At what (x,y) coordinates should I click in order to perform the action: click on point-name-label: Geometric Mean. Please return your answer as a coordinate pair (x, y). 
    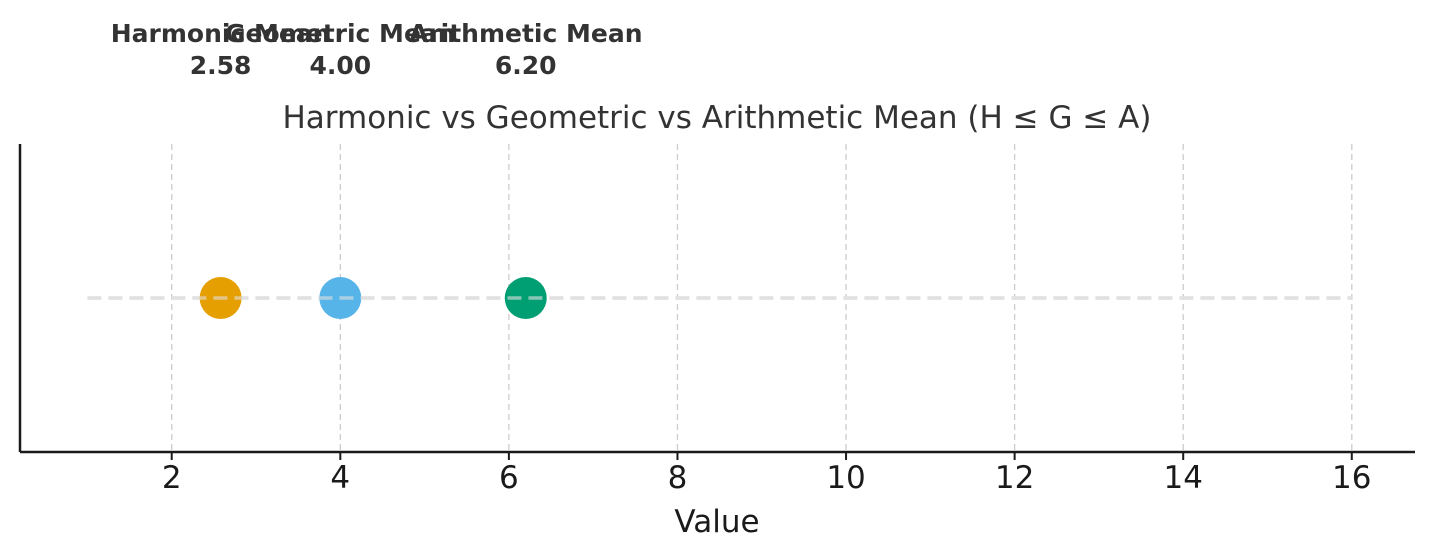
    Looking at the image, I should click on (340, 33).